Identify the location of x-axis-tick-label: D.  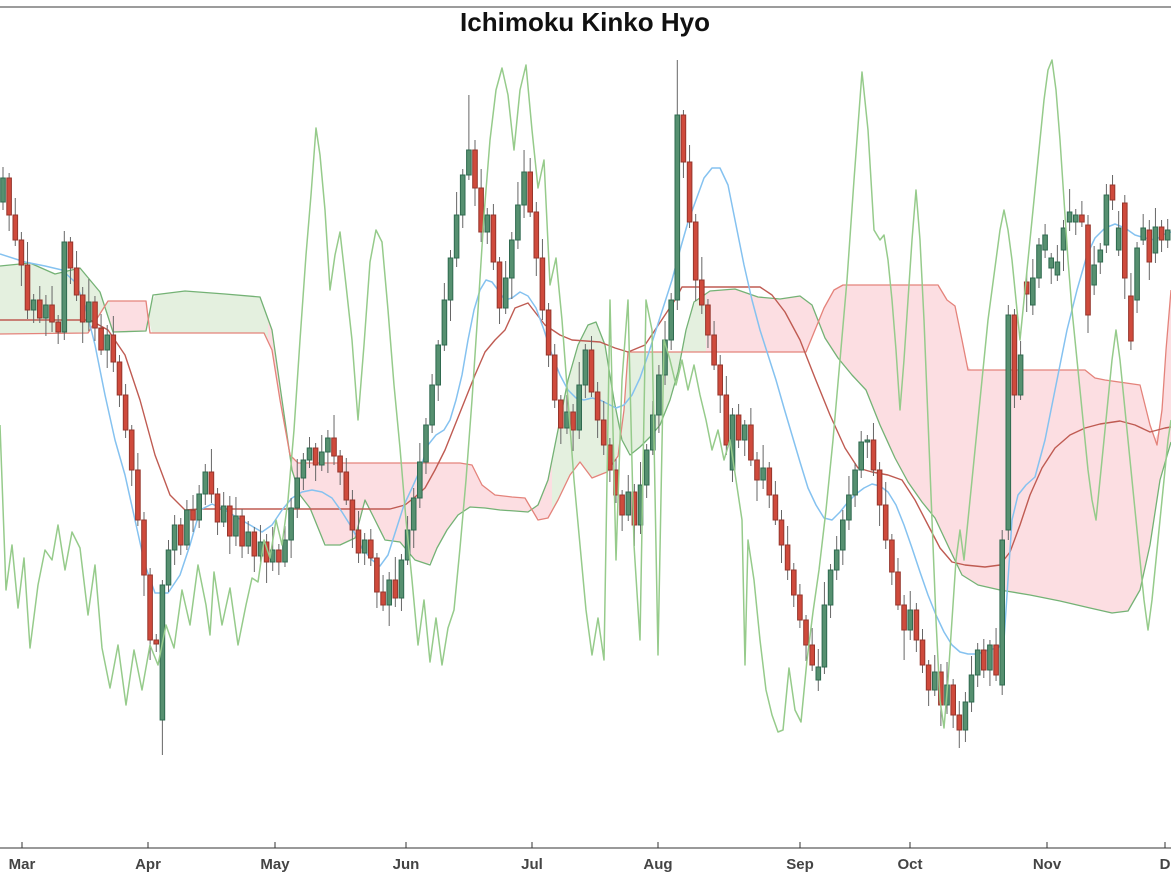
(1165, 864).